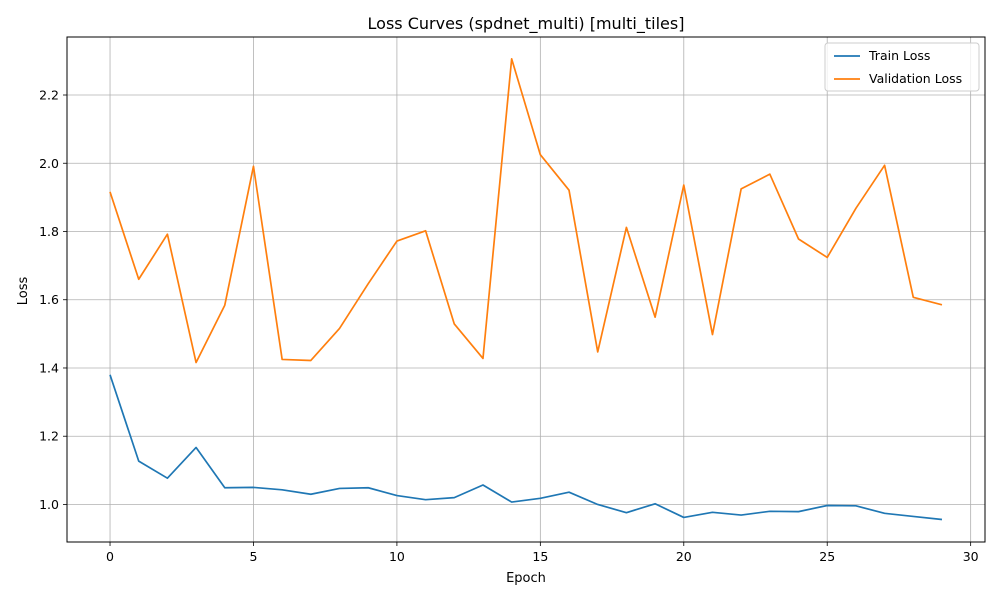  Describe the element at coordinates (49, 436) in the screenshot. I see `y-tick-label: 1.2` at that location.